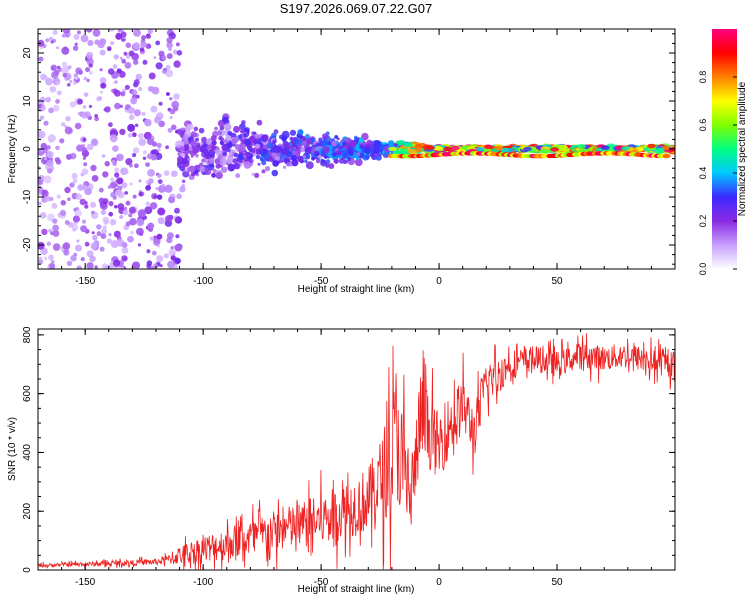  What do you see at coordinates (703, 125) in the screenshot?
I see `colorbar-tick-label: 0.6` at bounding box center [703, 125].